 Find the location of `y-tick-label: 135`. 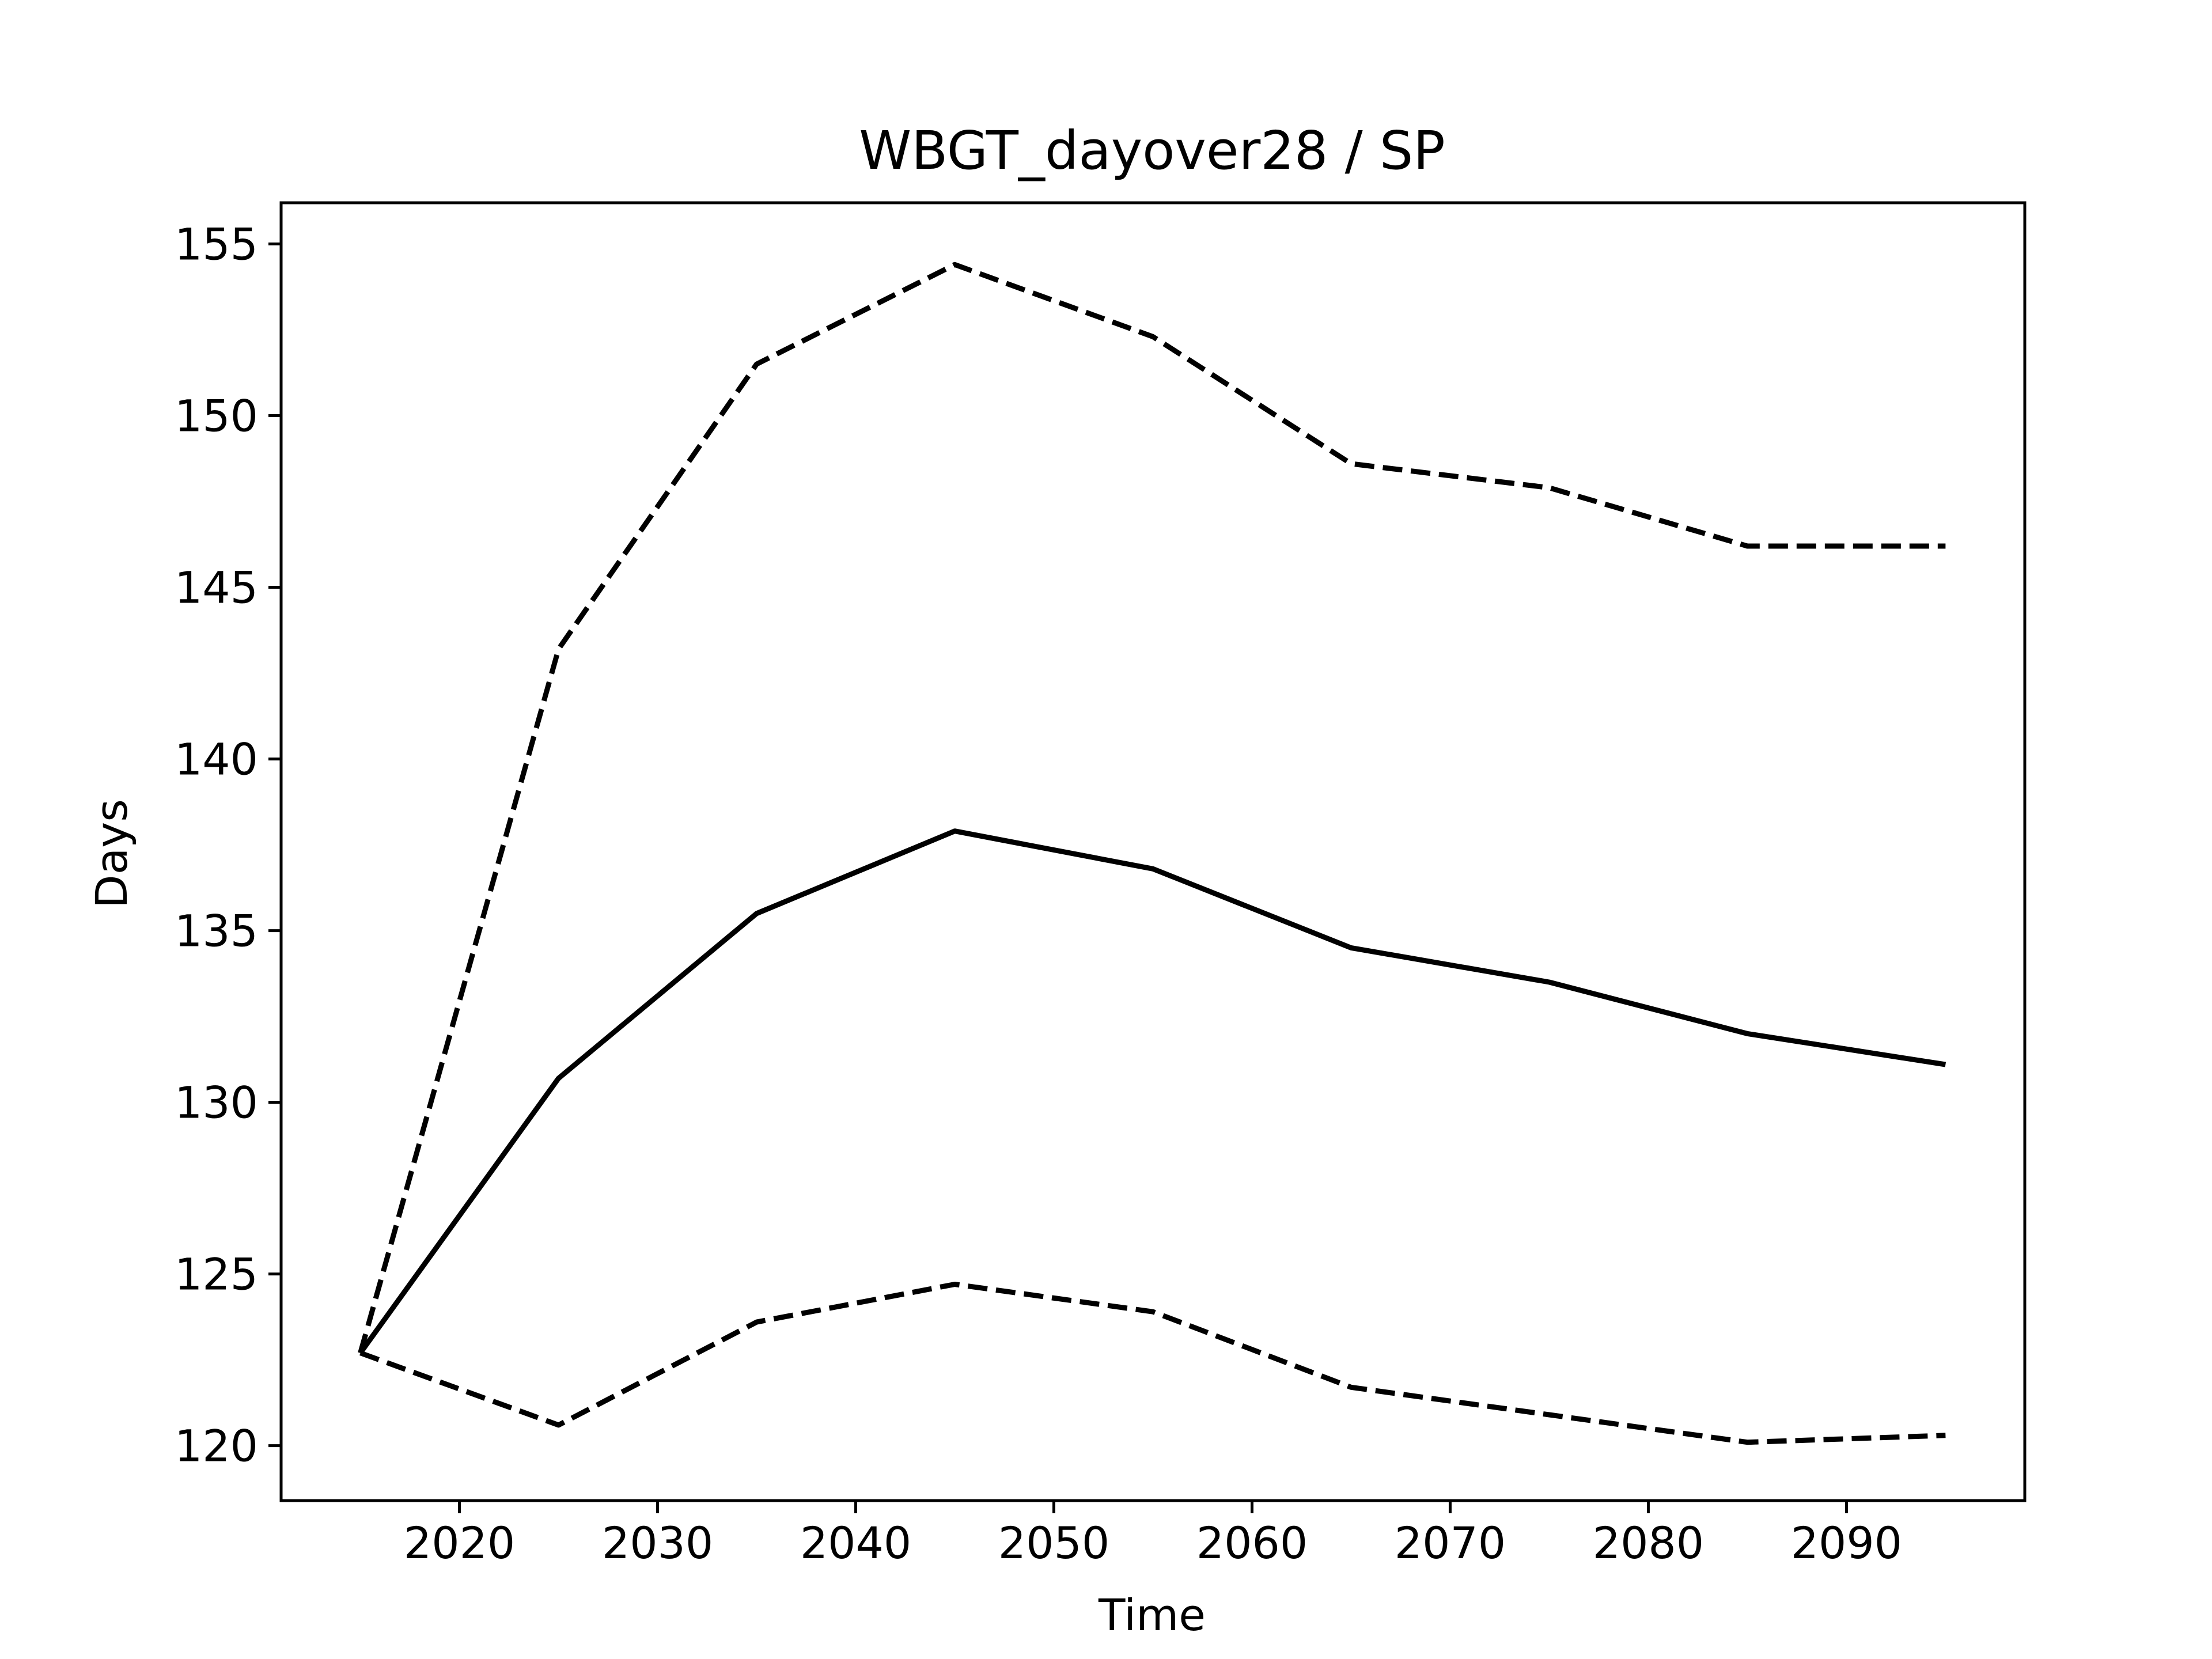

y-tick-label: 135 is located at coordinates (216, 931).